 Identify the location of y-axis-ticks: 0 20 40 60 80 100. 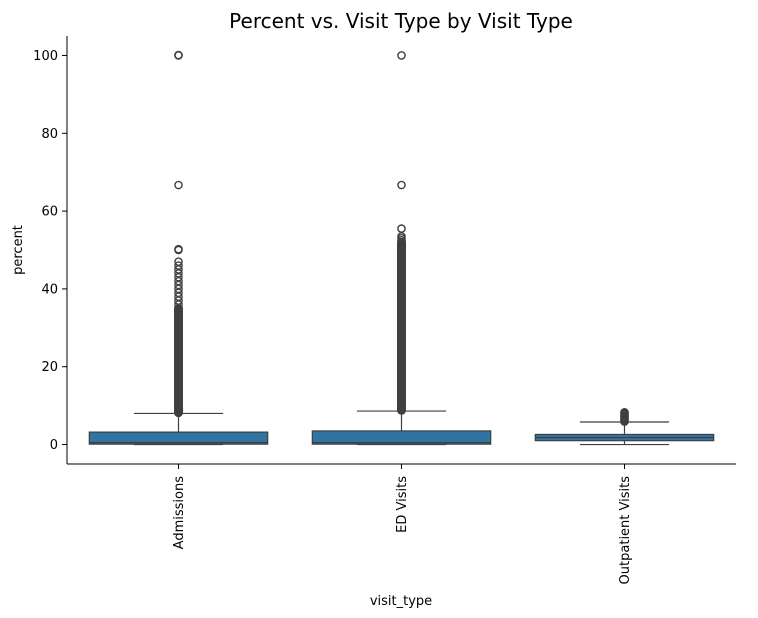
(50, 251).